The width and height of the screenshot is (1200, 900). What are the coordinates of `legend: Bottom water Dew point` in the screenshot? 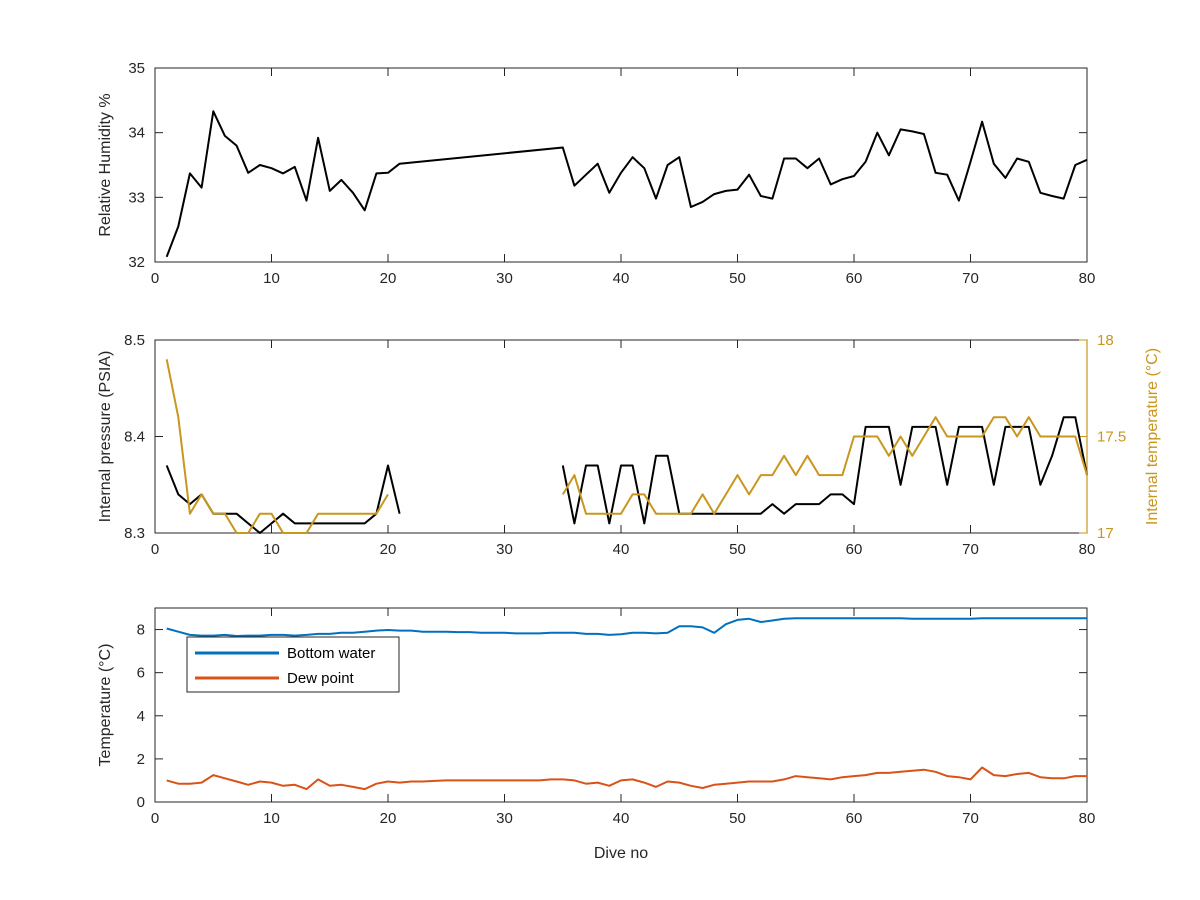 It's located at (293, 664).